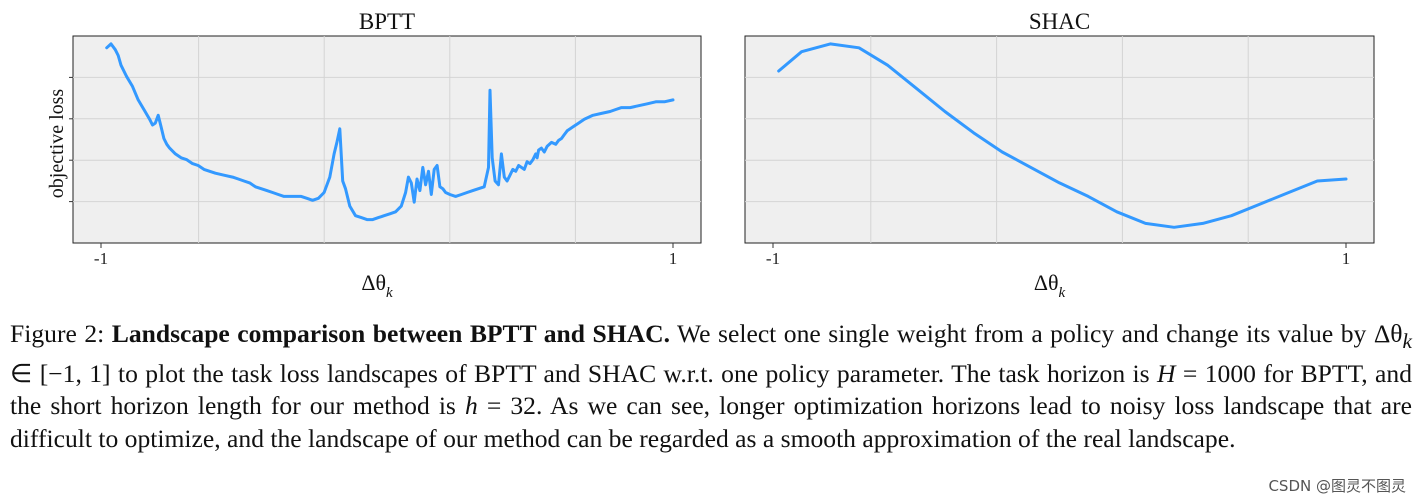 This screenshot has width=1420, height=504. What do you see at coordinates (1166, 373) in the screenshot?
I see `math-H: H` at bounding box center [1166, 373].